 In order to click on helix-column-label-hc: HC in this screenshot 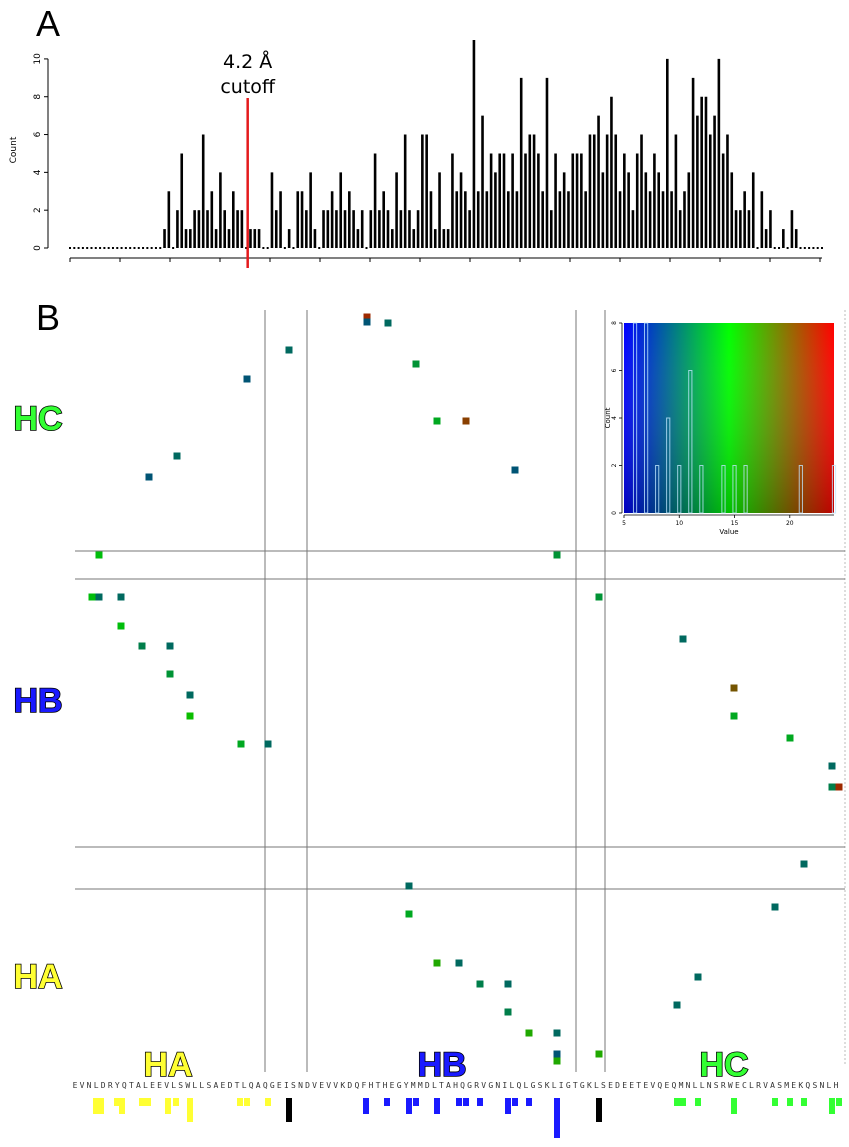, I will do `click(723, 1065)`.